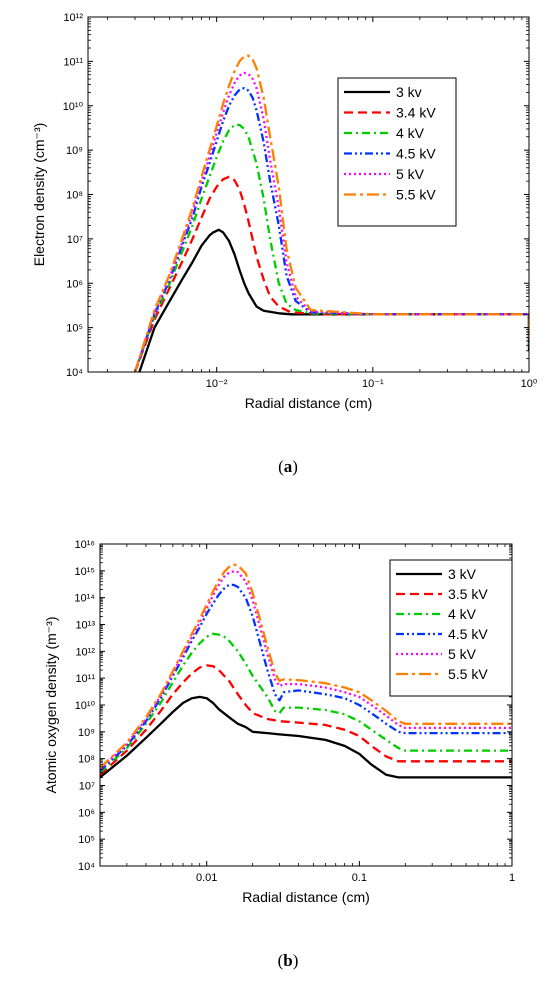 The image size is (550, 981). I want to click on legend-label-0: 3 kv, so click(409, 92).